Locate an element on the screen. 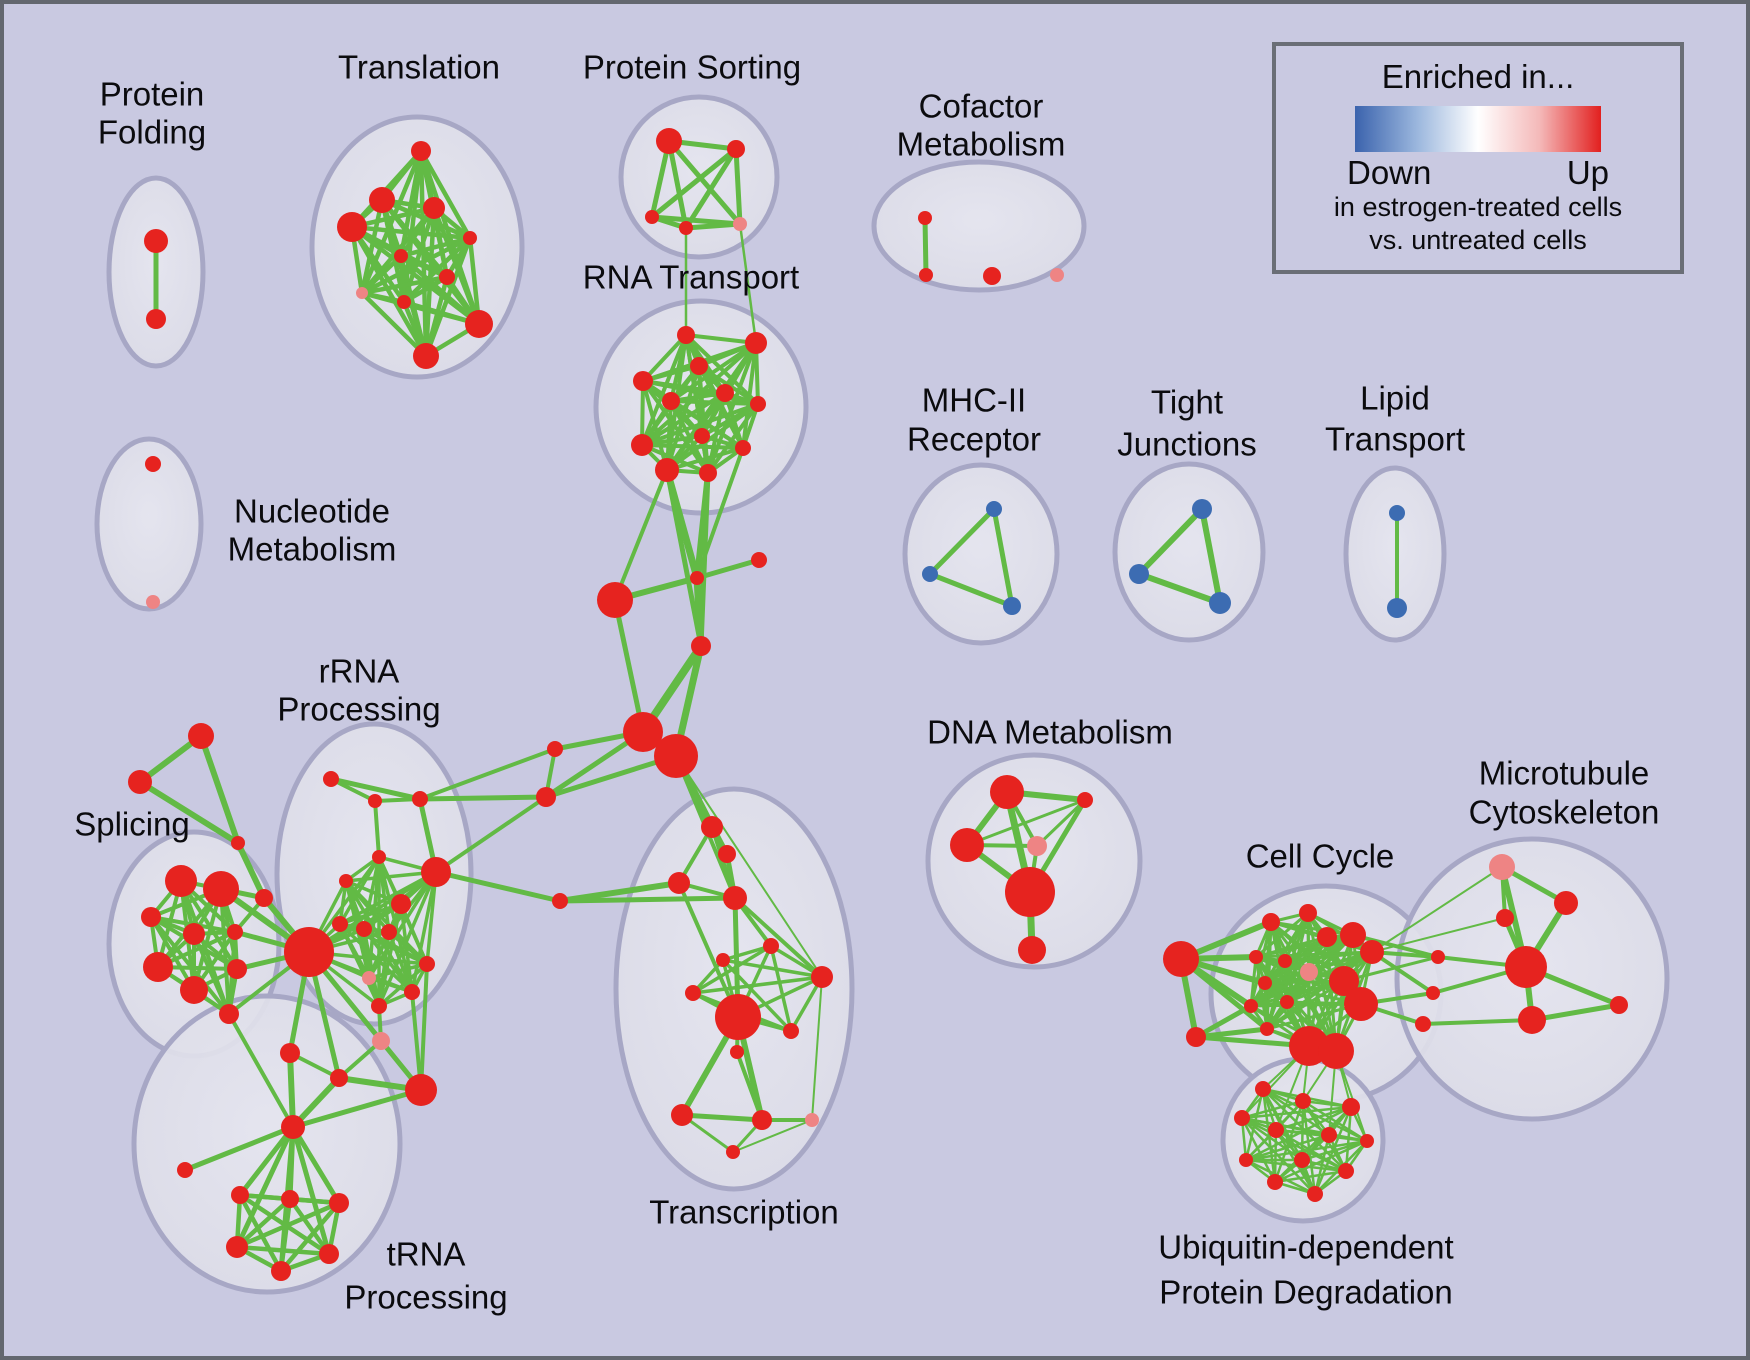 Image resolution: width=1750 pixels, height=1360 pixels. edge-t4-t5 is located at coordinates (411, 232).